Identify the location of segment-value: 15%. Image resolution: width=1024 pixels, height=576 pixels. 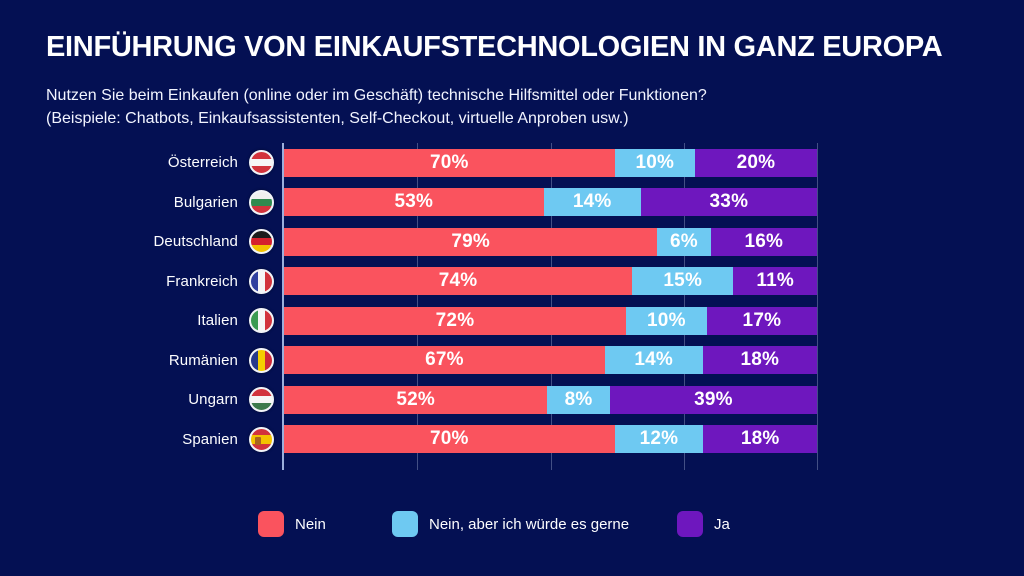
(683, 281).